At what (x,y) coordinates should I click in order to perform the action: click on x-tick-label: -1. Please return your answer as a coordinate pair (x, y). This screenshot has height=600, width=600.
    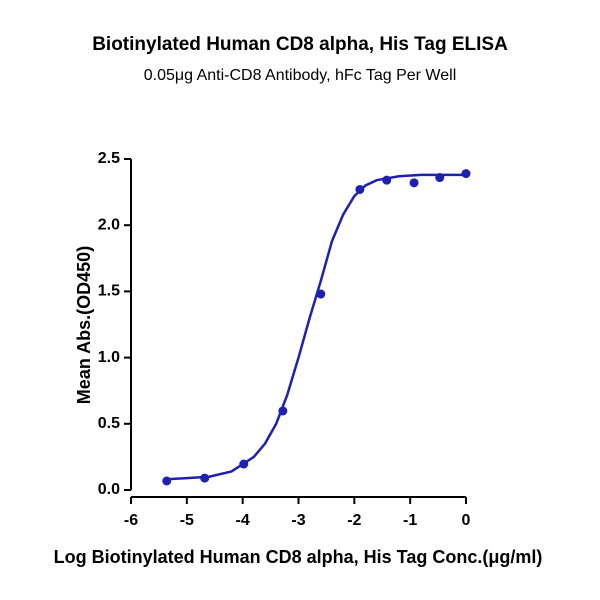
    Looking at the image, I should click on (410, 520).